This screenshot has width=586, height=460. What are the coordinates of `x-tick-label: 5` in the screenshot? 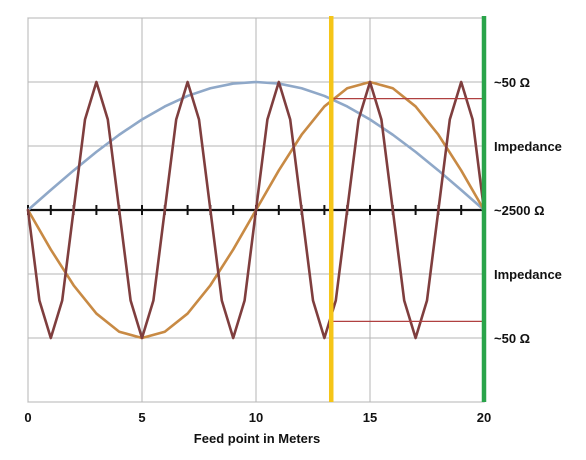 It's located at (141, 417).